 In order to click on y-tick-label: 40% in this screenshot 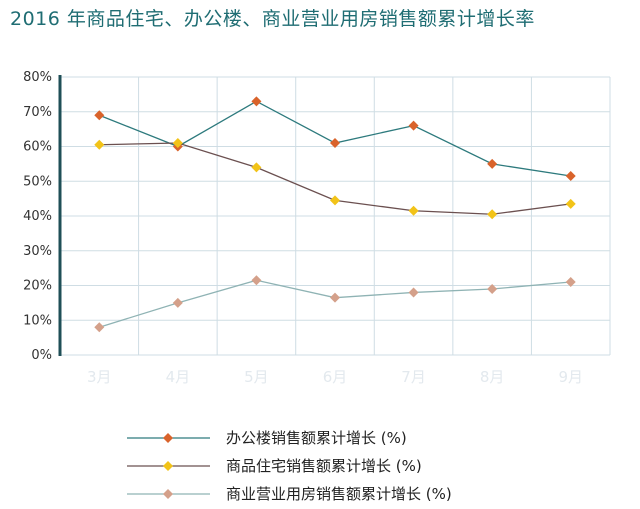, I will do `click(37, 216)`.